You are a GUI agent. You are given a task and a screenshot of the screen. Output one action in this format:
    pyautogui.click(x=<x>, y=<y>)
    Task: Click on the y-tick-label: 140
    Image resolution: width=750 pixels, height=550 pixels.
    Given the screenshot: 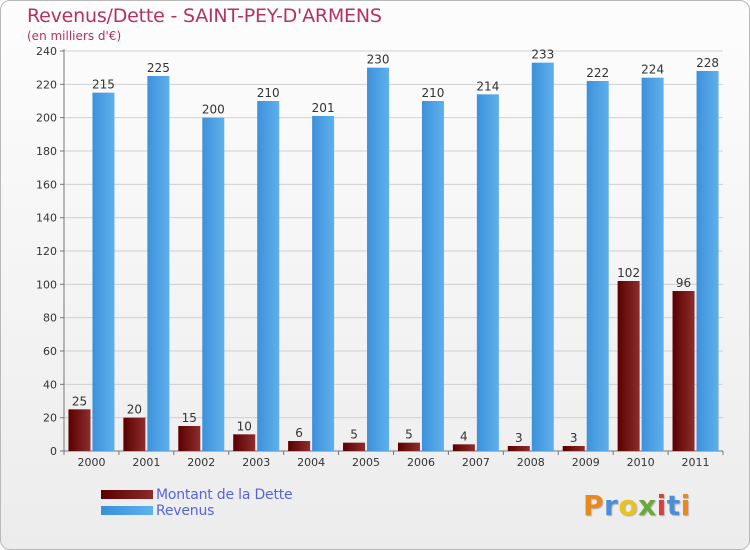 What is the action you would take?
    pyautogui.click(x=46, y=218)
    